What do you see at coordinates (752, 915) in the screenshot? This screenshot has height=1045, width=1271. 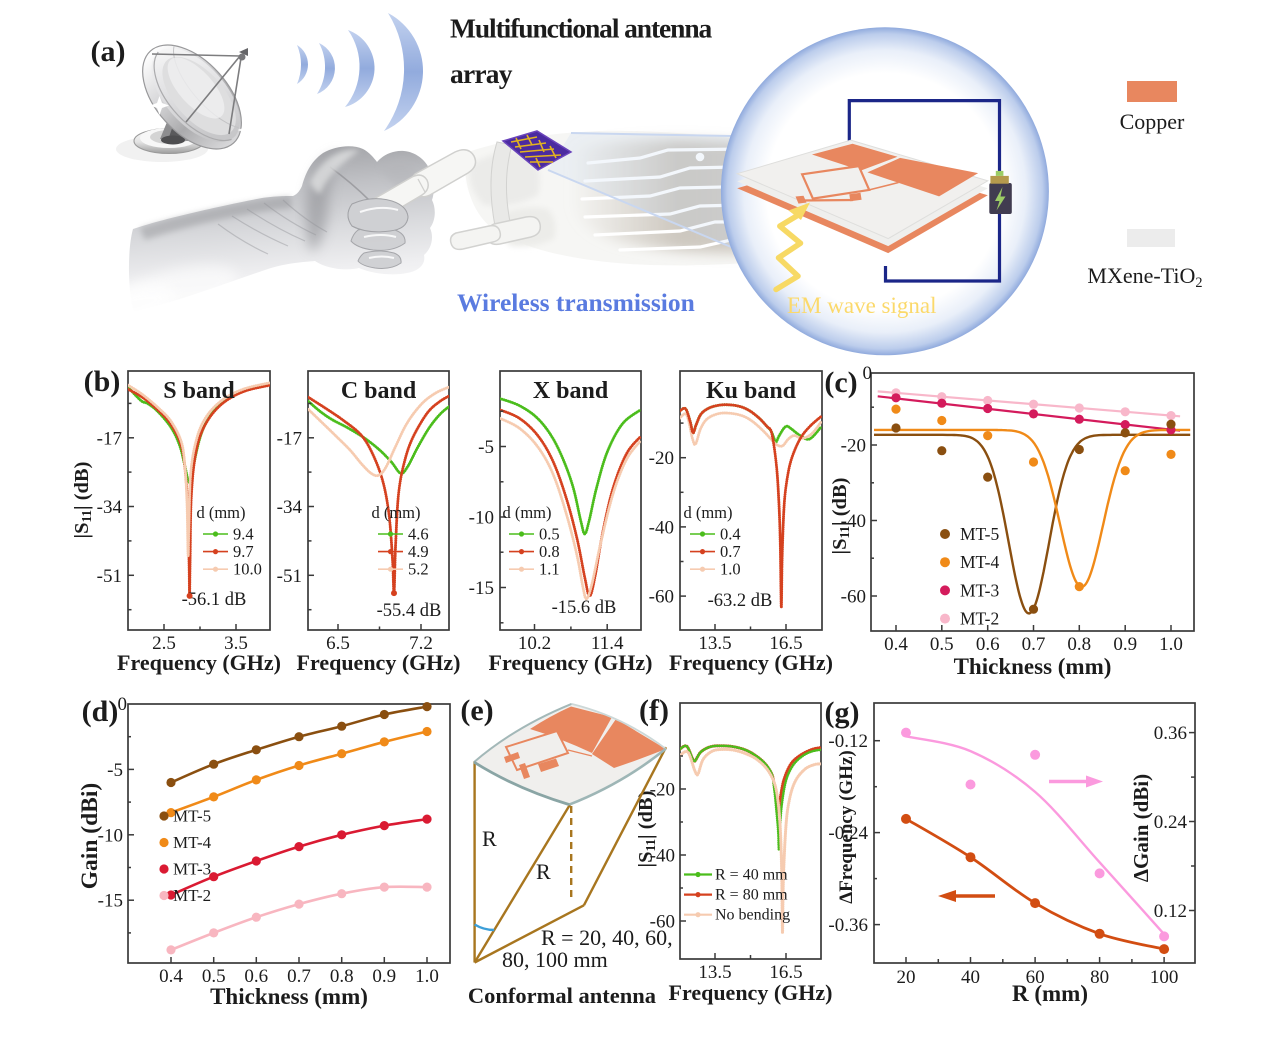 I see `svg-text: No bending` at bounding box center [752, 915].